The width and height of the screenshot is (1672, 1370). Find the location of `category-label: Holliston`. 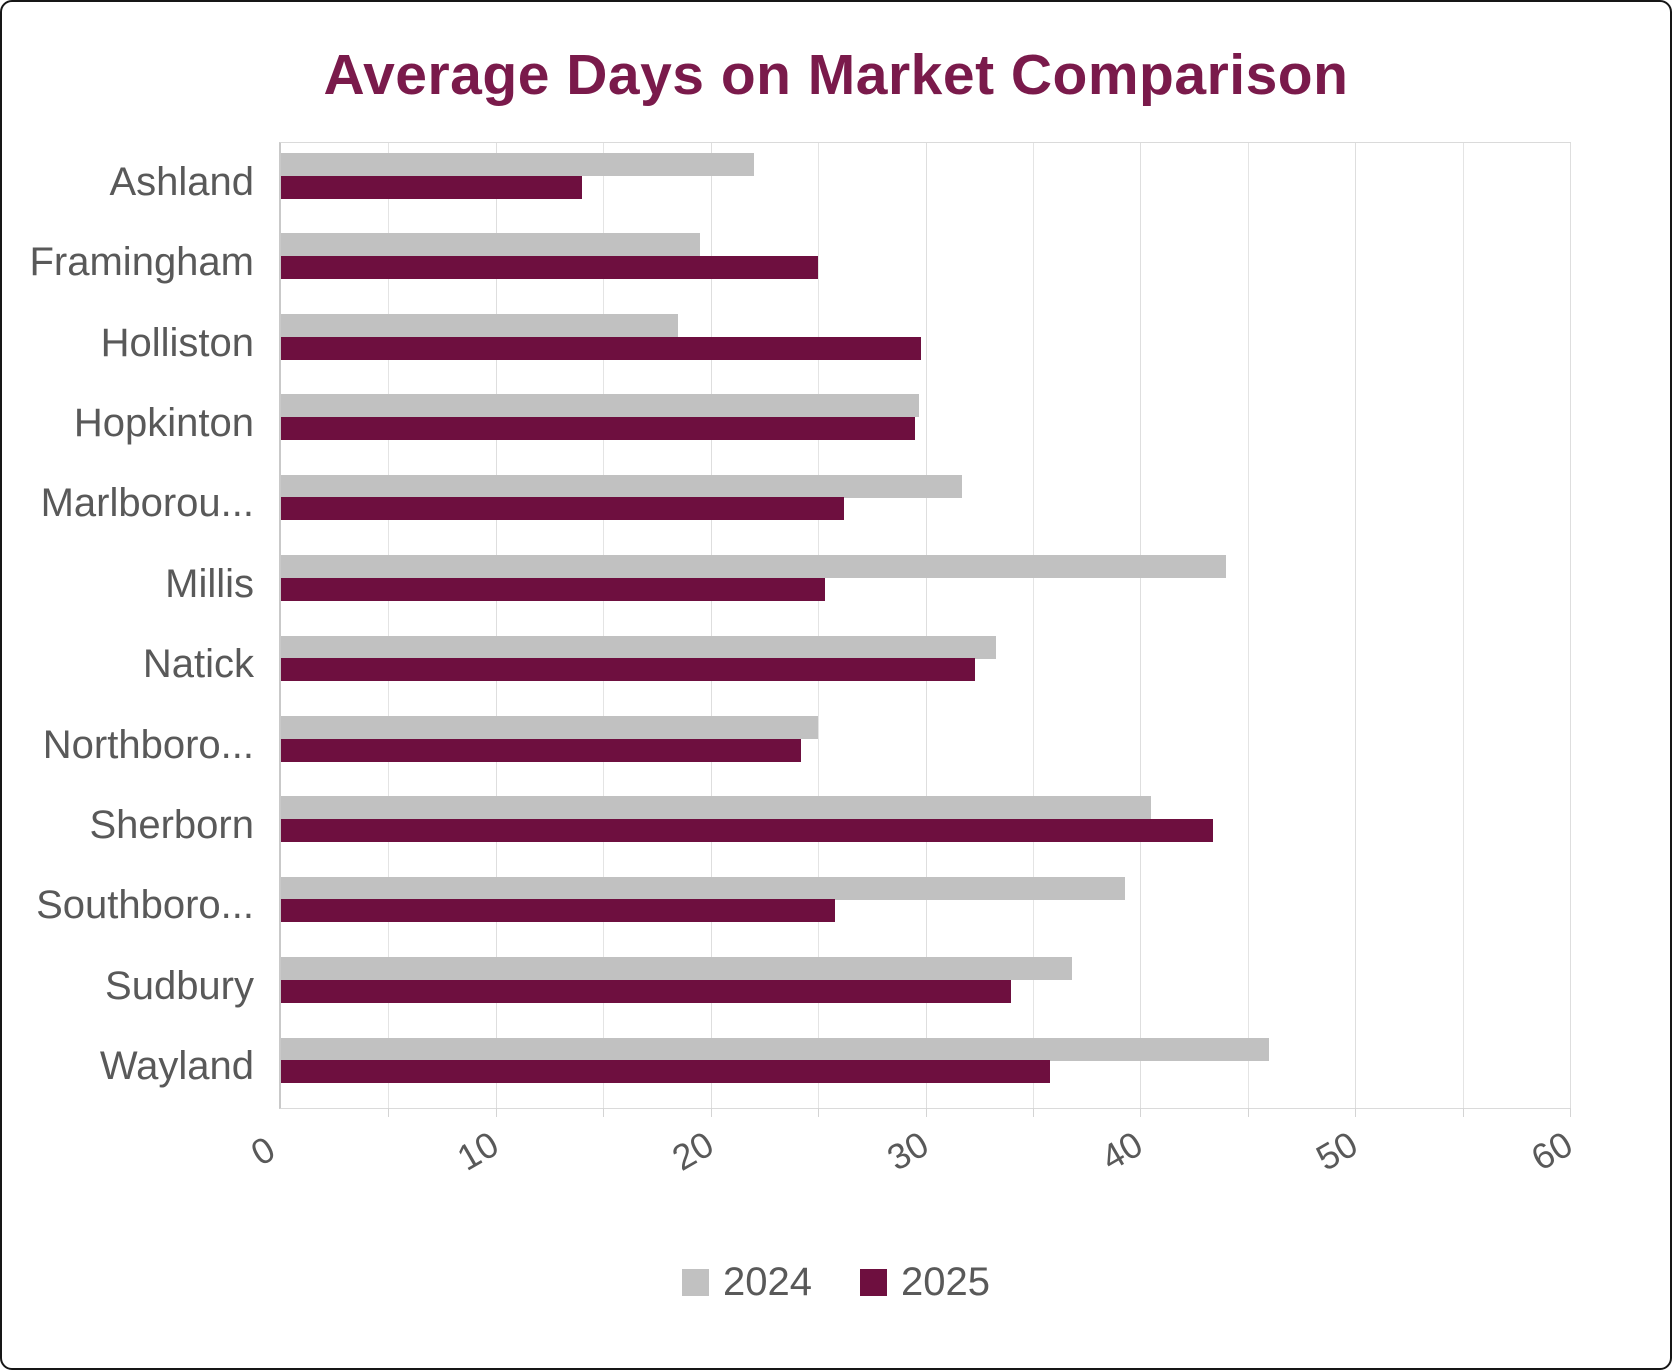

category-label: Holliston is located at coordinates (177, 342).